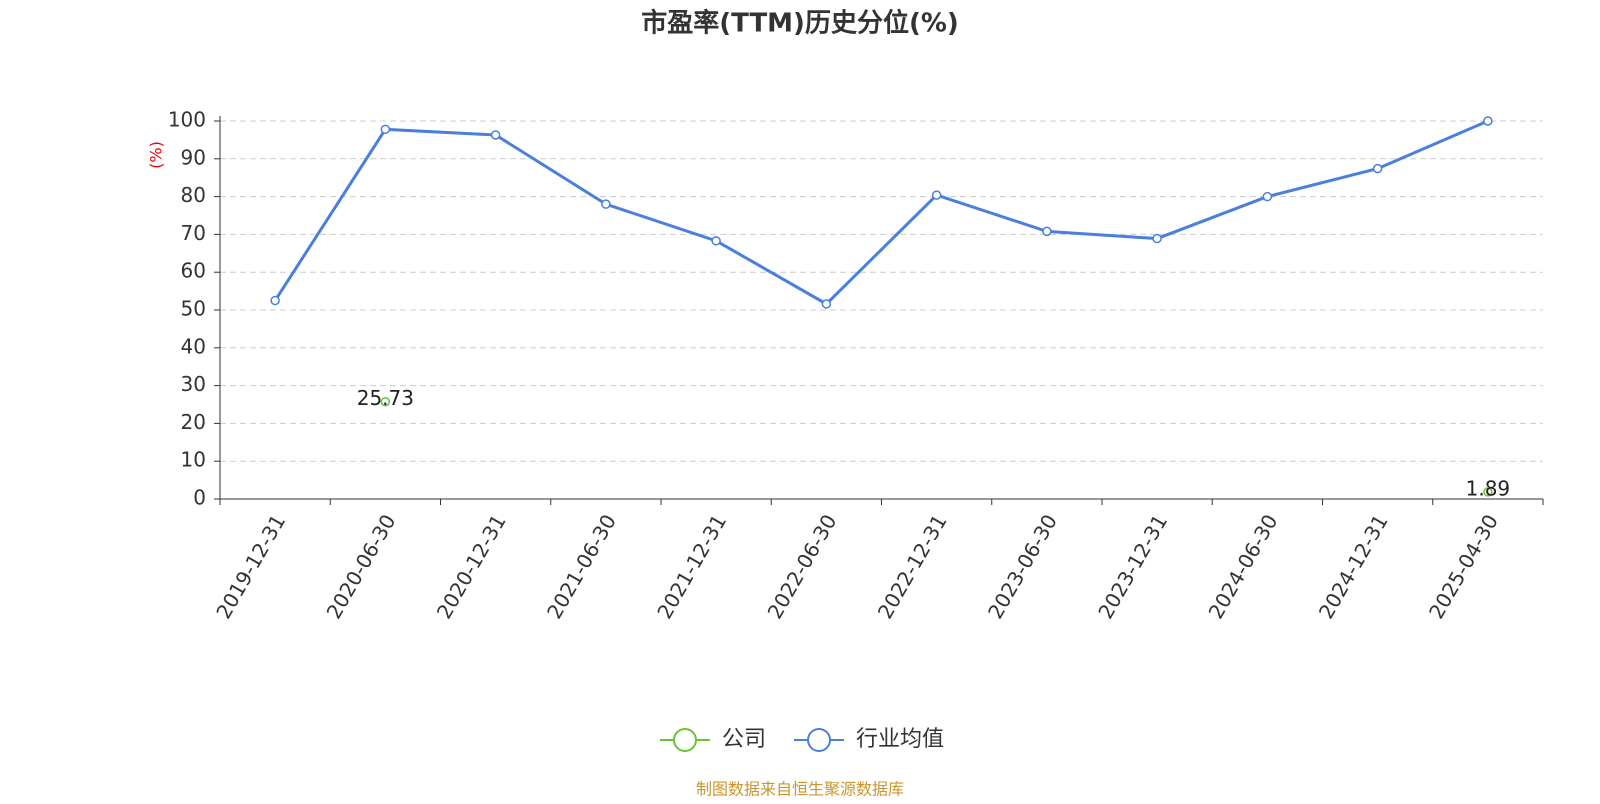  What do you see at coordinates (800, 789) in the screenshot?
I see `source-note: 制图数据来自恒生聚源数据库` at bounding box center [800, 789].